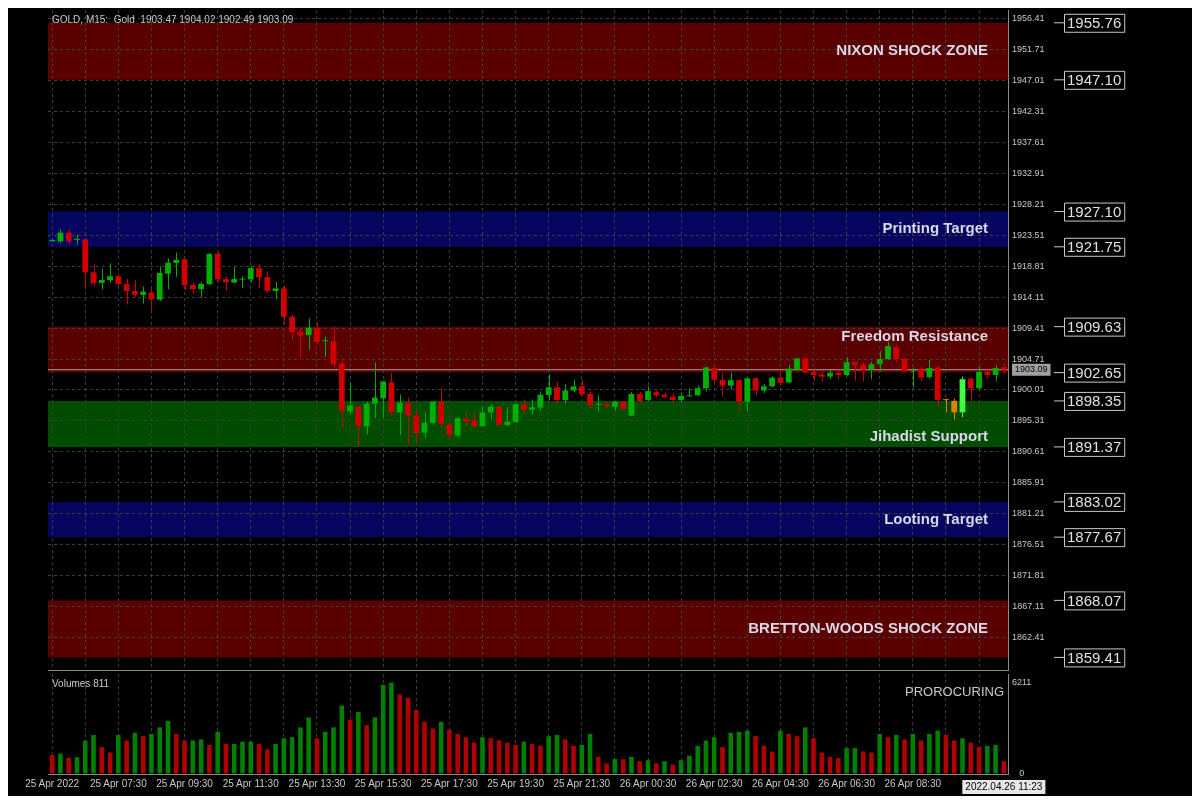 Image resolution: width=1200 pixels, height=800 pixels. What do you see at coordinates (1028, 234) in the screenshot?
I see `y-tick-label: 1923.51` at bounding box center [1028, 234].